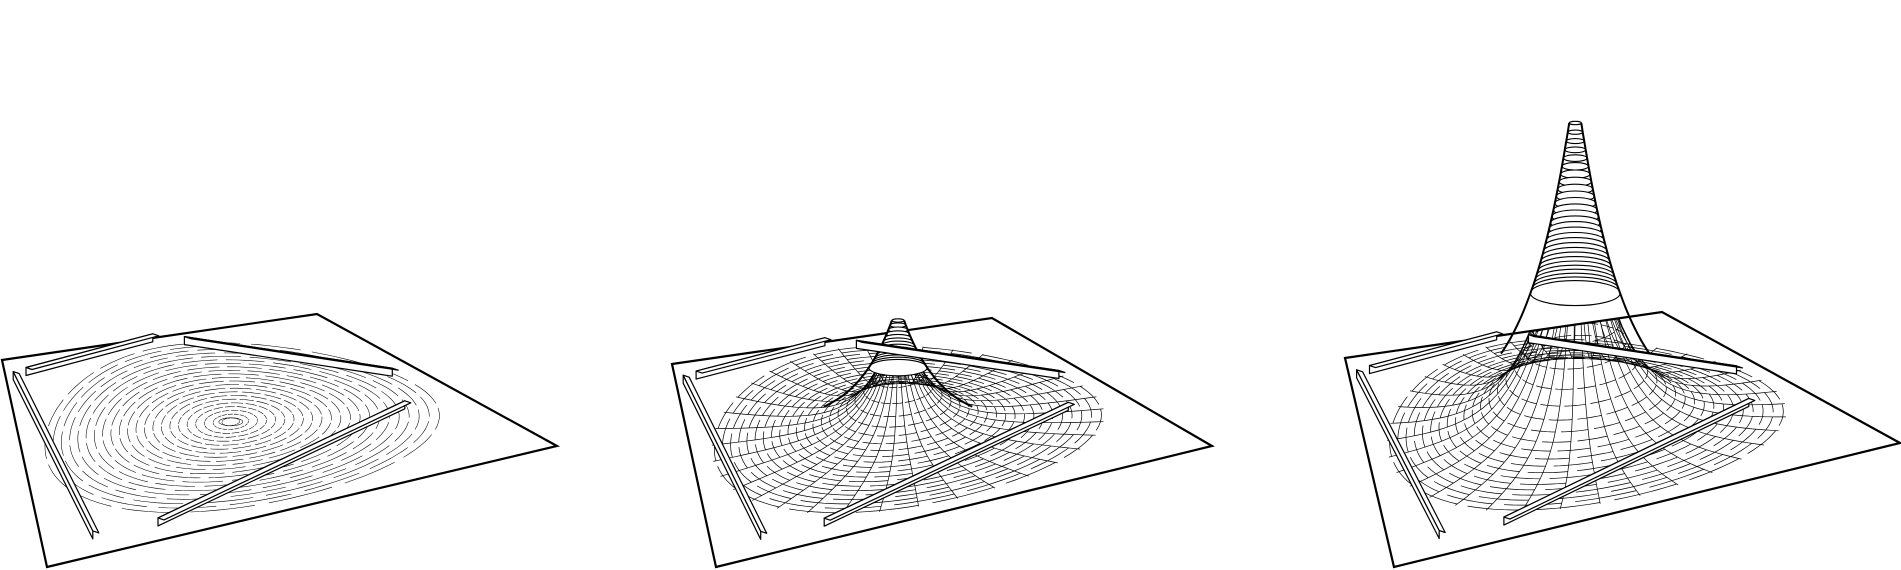 The height and width of the screenshot is (570, 1901). What do you see at coordinates (1615, 238) in the screenshot?
I see `tower-outline-right` at bounding box center [1615, 238].